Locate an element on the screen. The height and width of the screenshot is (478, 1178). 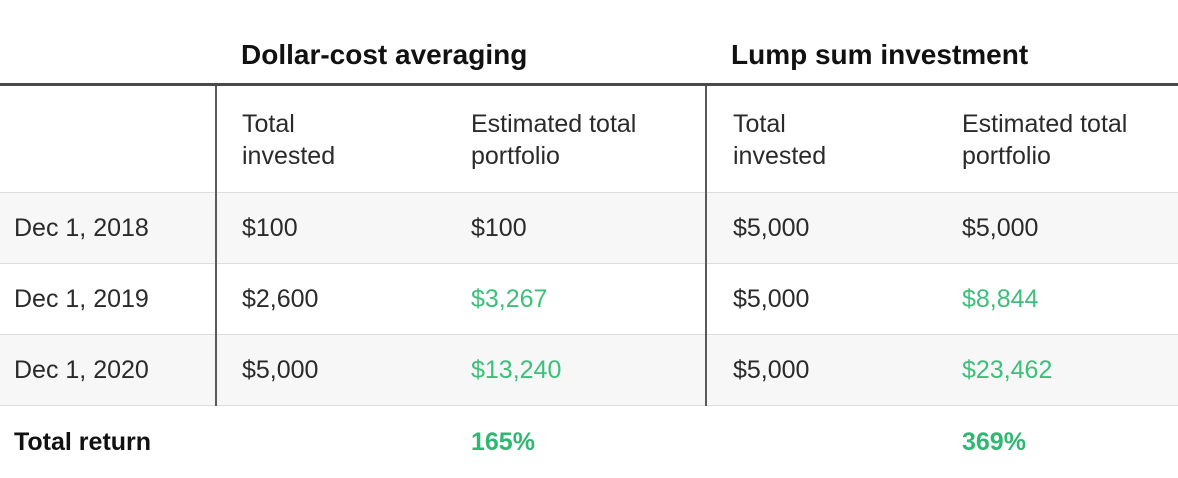
total-return-label: Total return is located at coordinates (108, 441).